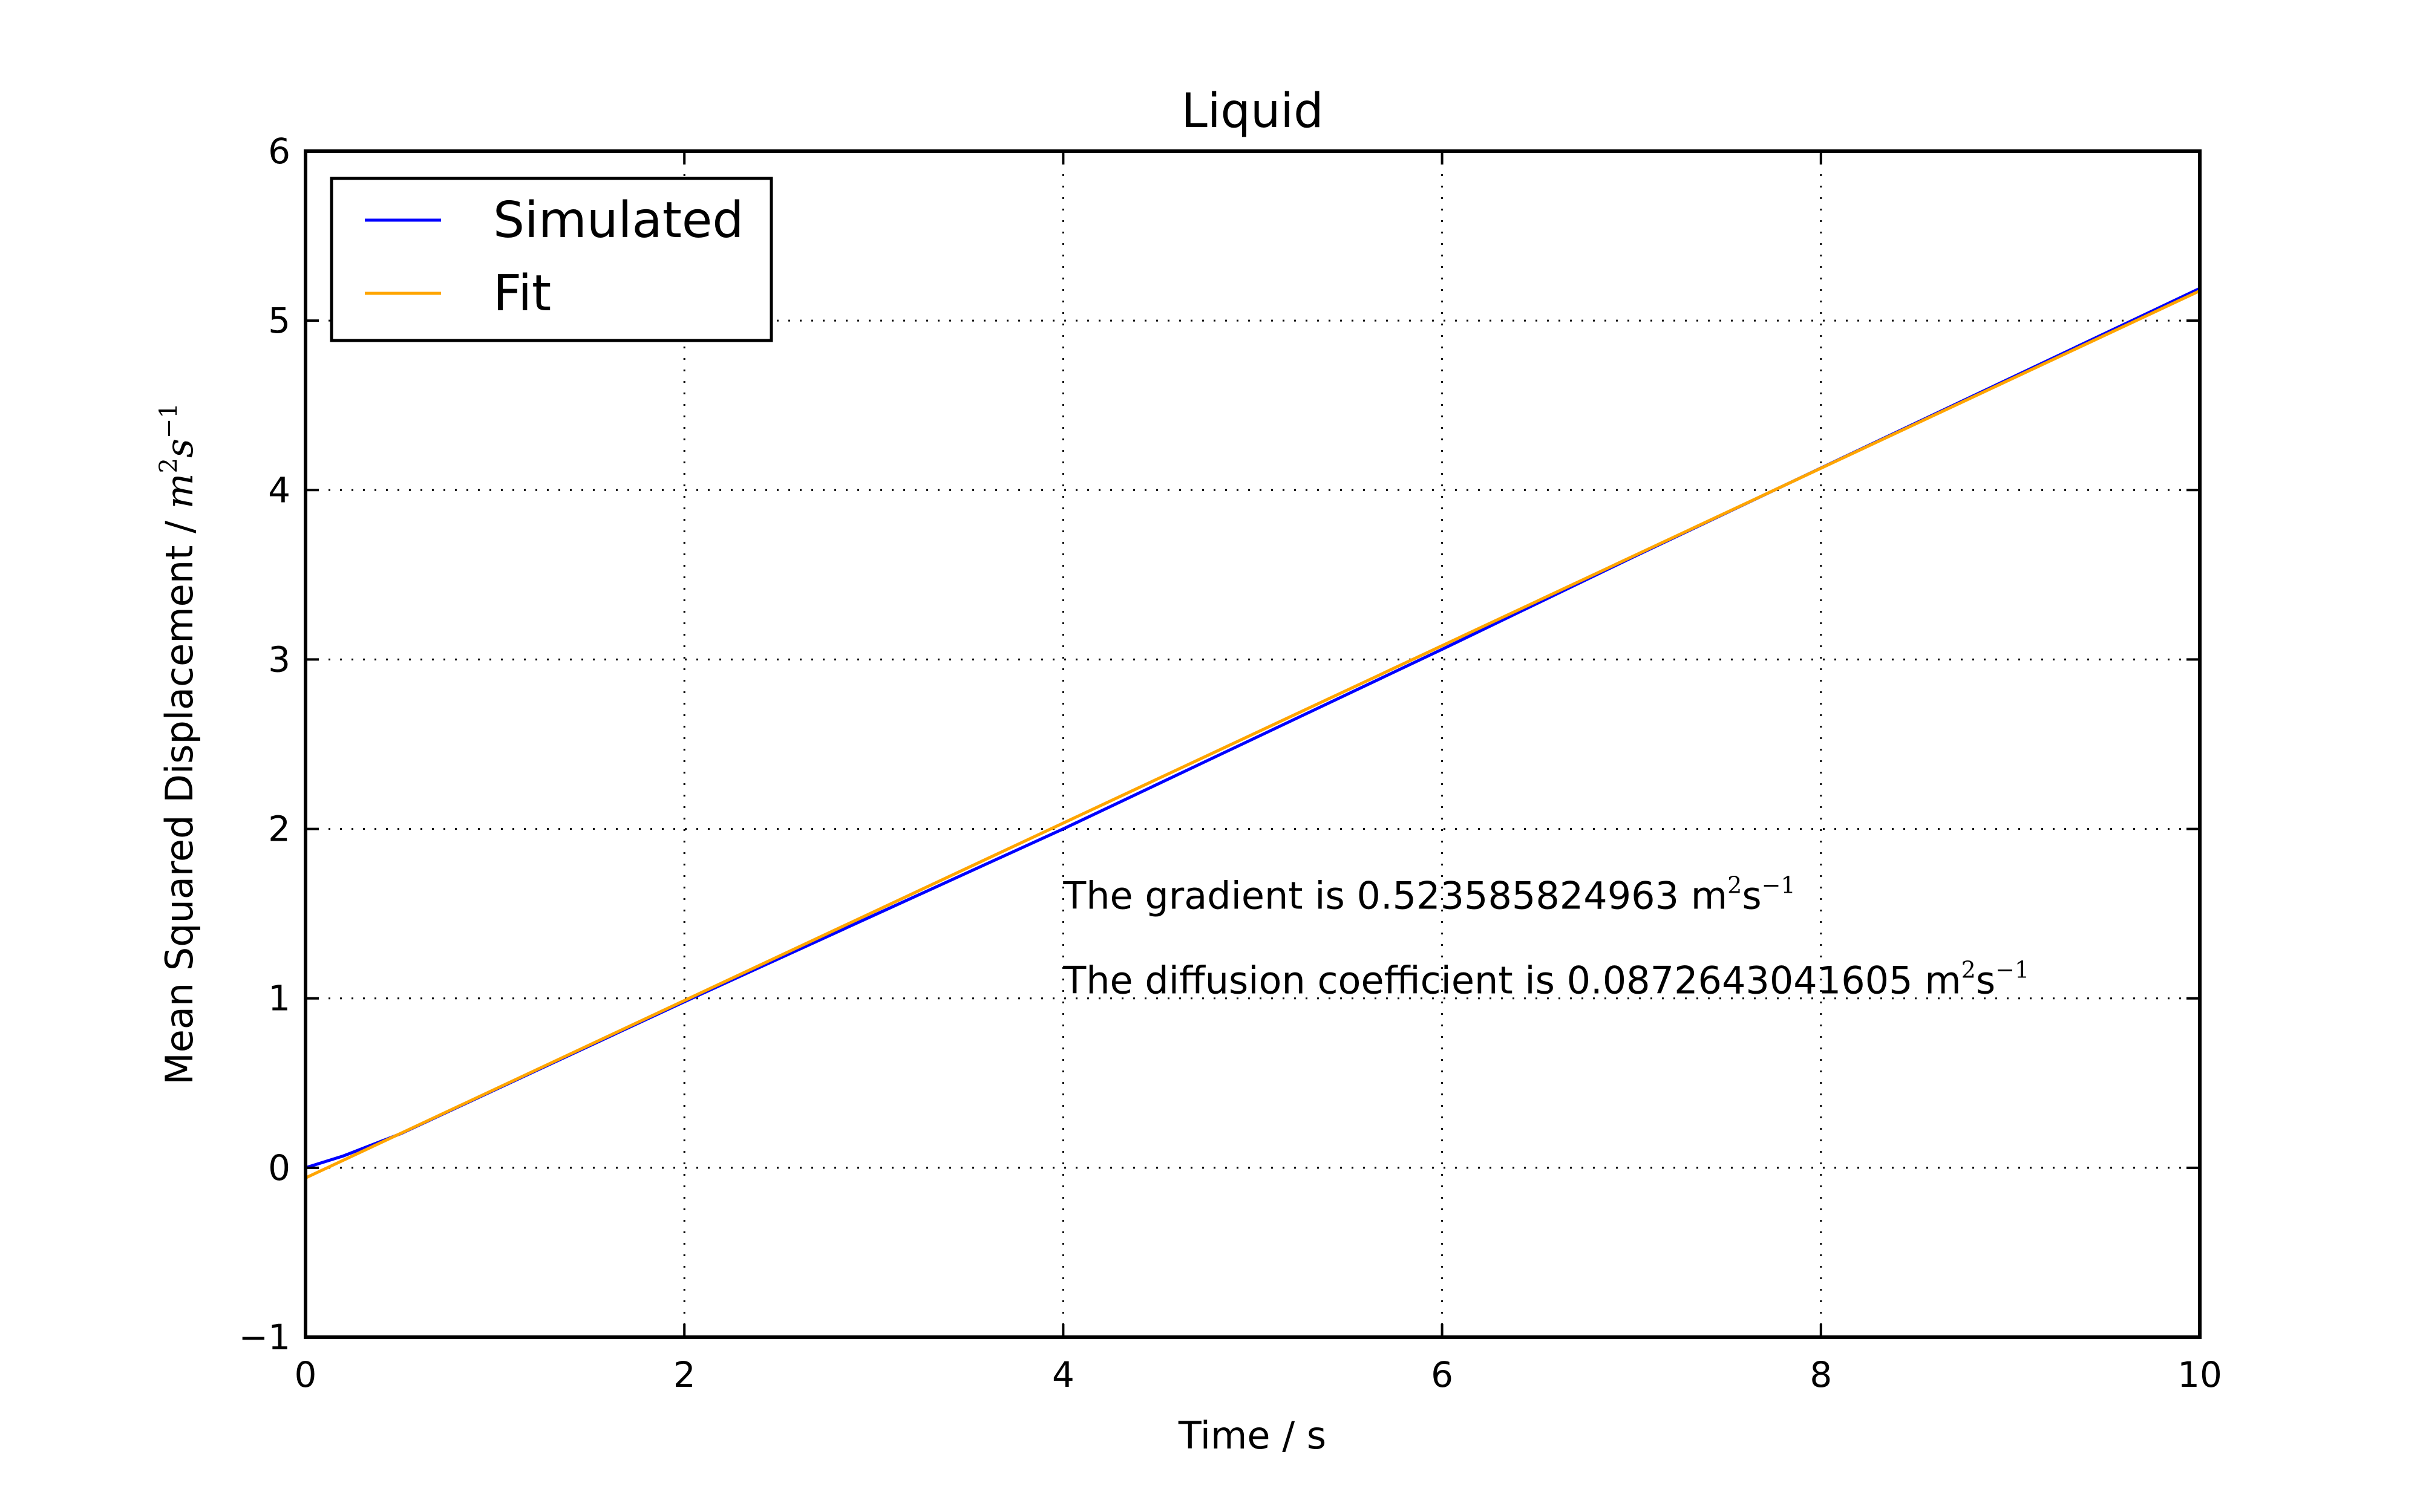  What do you see at coordinates (279, 829) in the screenshot?
I see `y-tick-label: 2` at bounding box center [279, 829].